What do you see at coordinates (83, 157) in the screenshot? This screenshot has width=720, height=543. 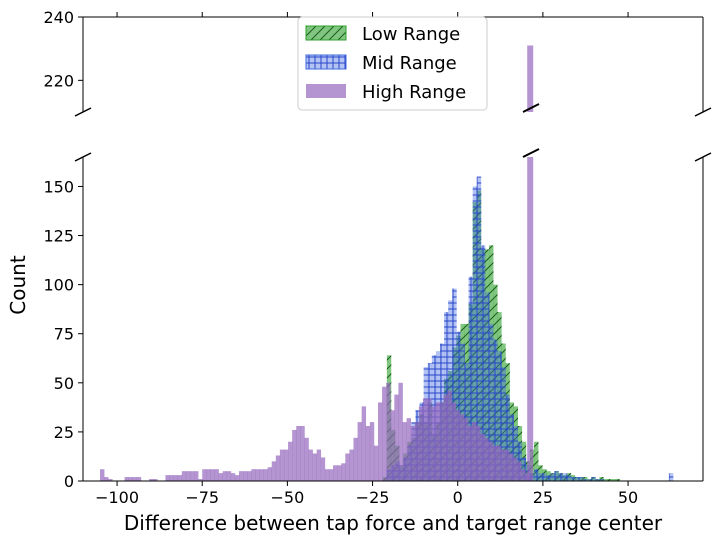 I see `break-mark-bottom-left` at bounding box center [83, 157].